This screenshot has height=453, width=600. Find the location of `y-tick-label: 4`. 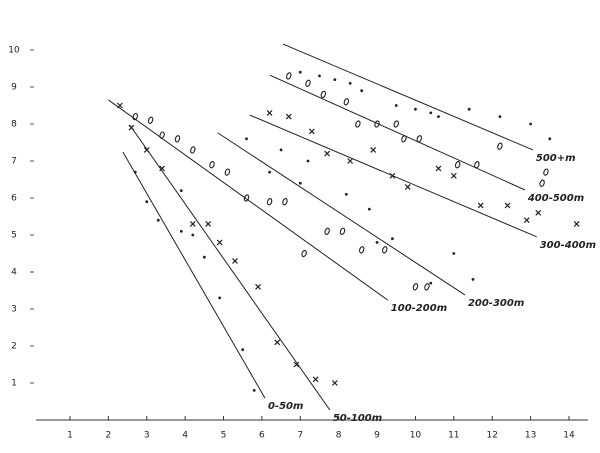

y-tick-label: 4 is located at coordinates (14, 273).